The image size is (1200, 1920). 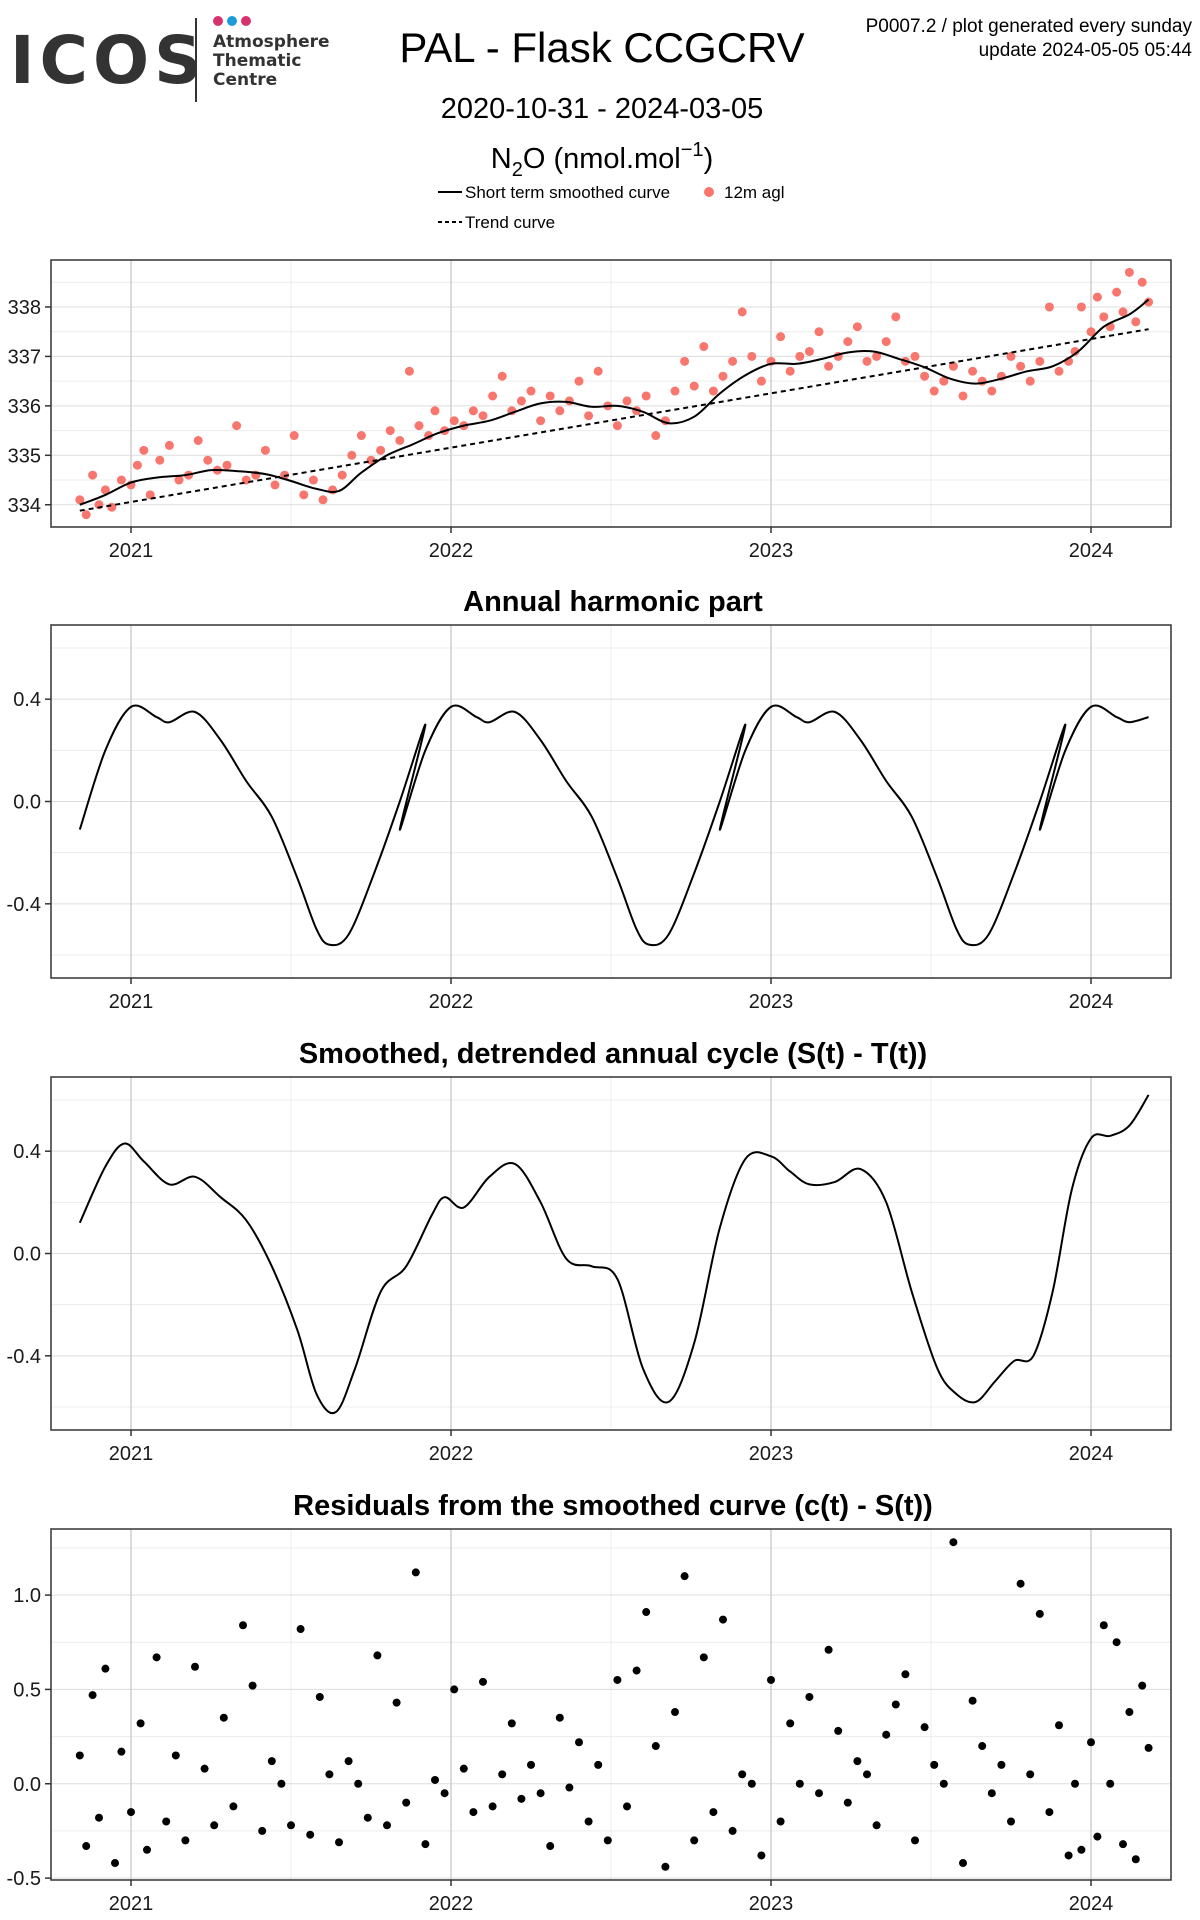 I want to click on logo-sub-3: Centre, so click(x=245, y=80).